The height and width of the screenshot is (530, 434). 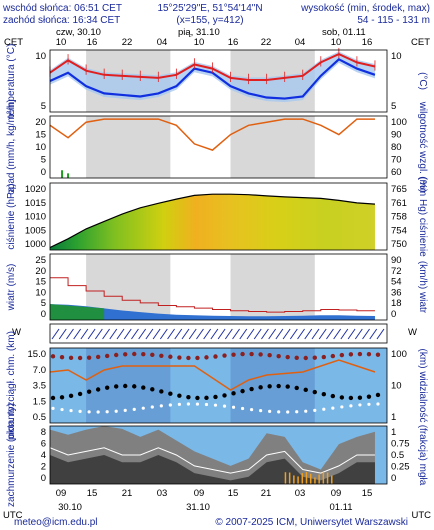 I want to click on y-tick-right: 1, so click(x=393, y=432).